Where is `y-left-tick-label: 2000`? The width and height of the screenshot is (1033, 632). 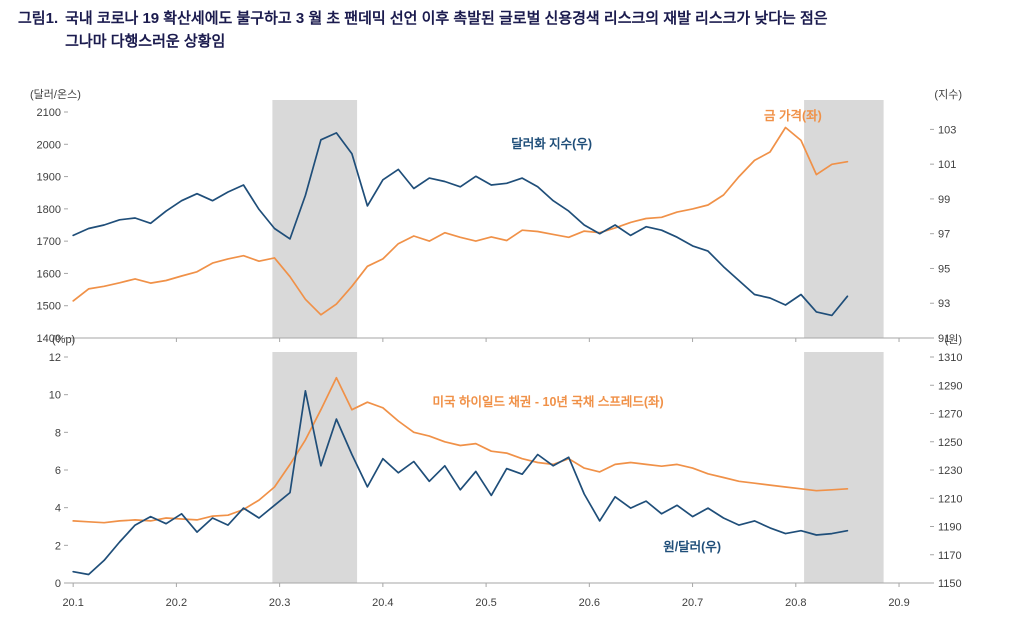 y-left-tick-label: 2000 is located at coordinates (49, 145).